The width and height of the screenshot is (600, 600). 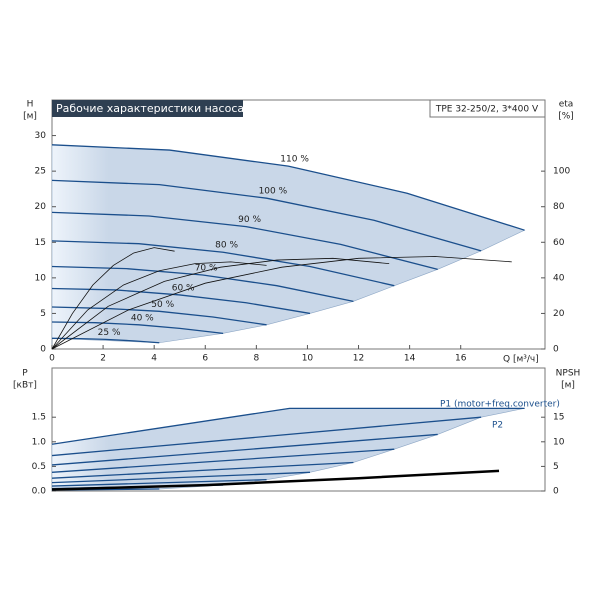 What do you see at coordinates (40, 243) in the screenshot?
I see `y-tick-label: 15` at bounding box center [40, 243].